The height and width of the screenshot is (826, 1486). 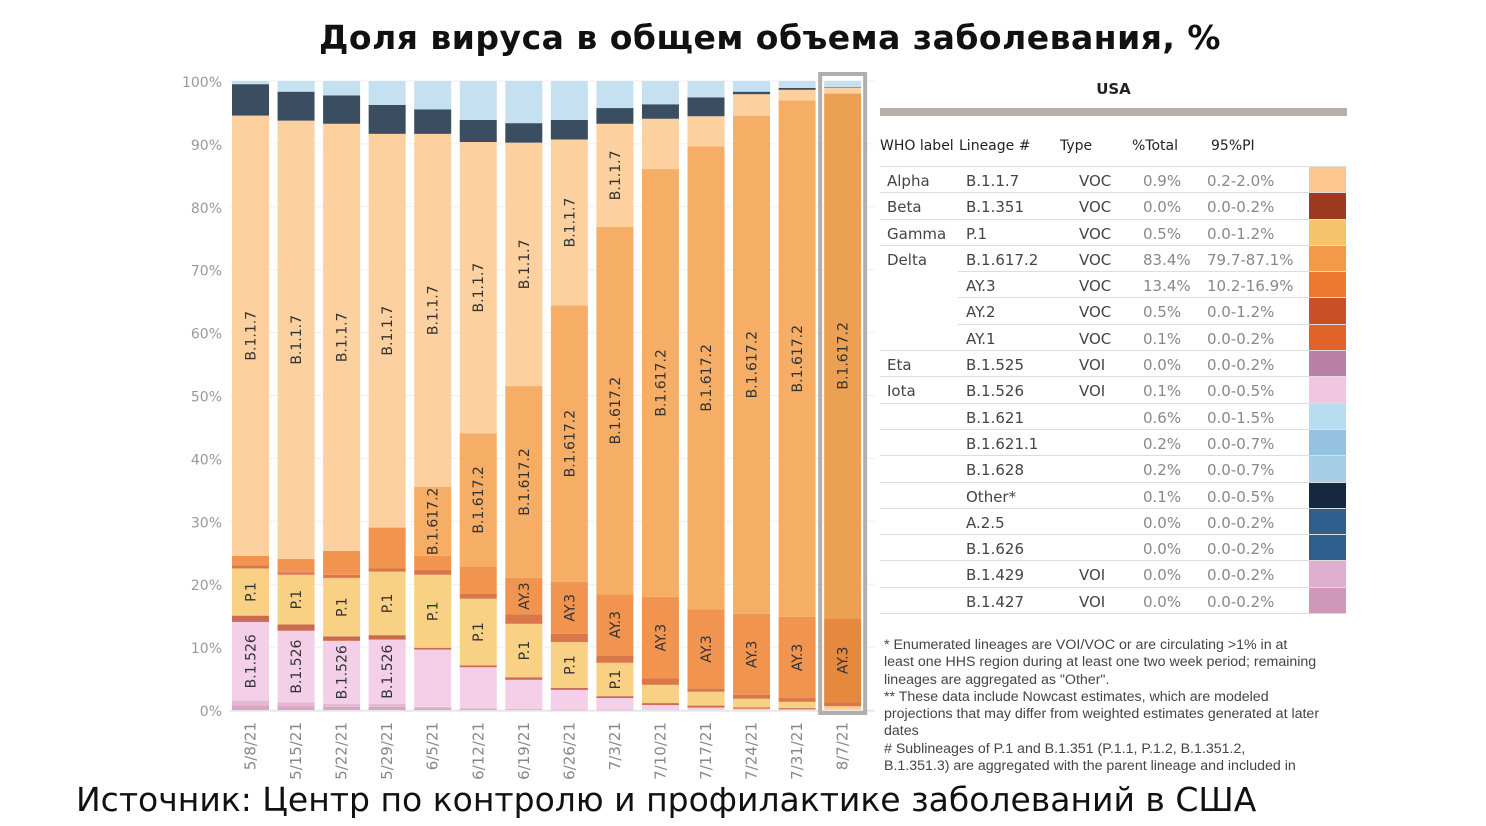 What do you see at coordinates (206, 335) in the screenshot?
I see `y-tick-label: 60%` at bounding box center [206, 335].